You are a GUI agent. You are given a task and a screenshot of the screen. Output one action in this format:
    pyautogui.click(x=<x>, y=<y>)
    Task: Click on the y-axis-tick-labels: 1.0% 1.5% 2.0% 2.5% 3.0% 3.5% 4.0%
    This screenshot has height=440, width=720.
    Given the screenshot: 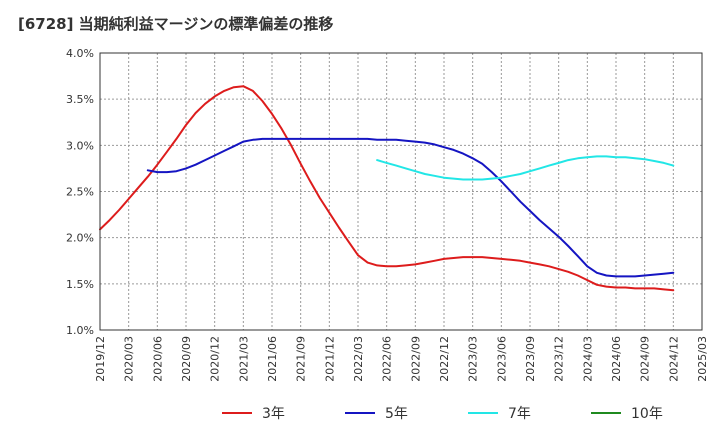 What is the action you would take?
    pyautogui.click(x=80, y=192)
    